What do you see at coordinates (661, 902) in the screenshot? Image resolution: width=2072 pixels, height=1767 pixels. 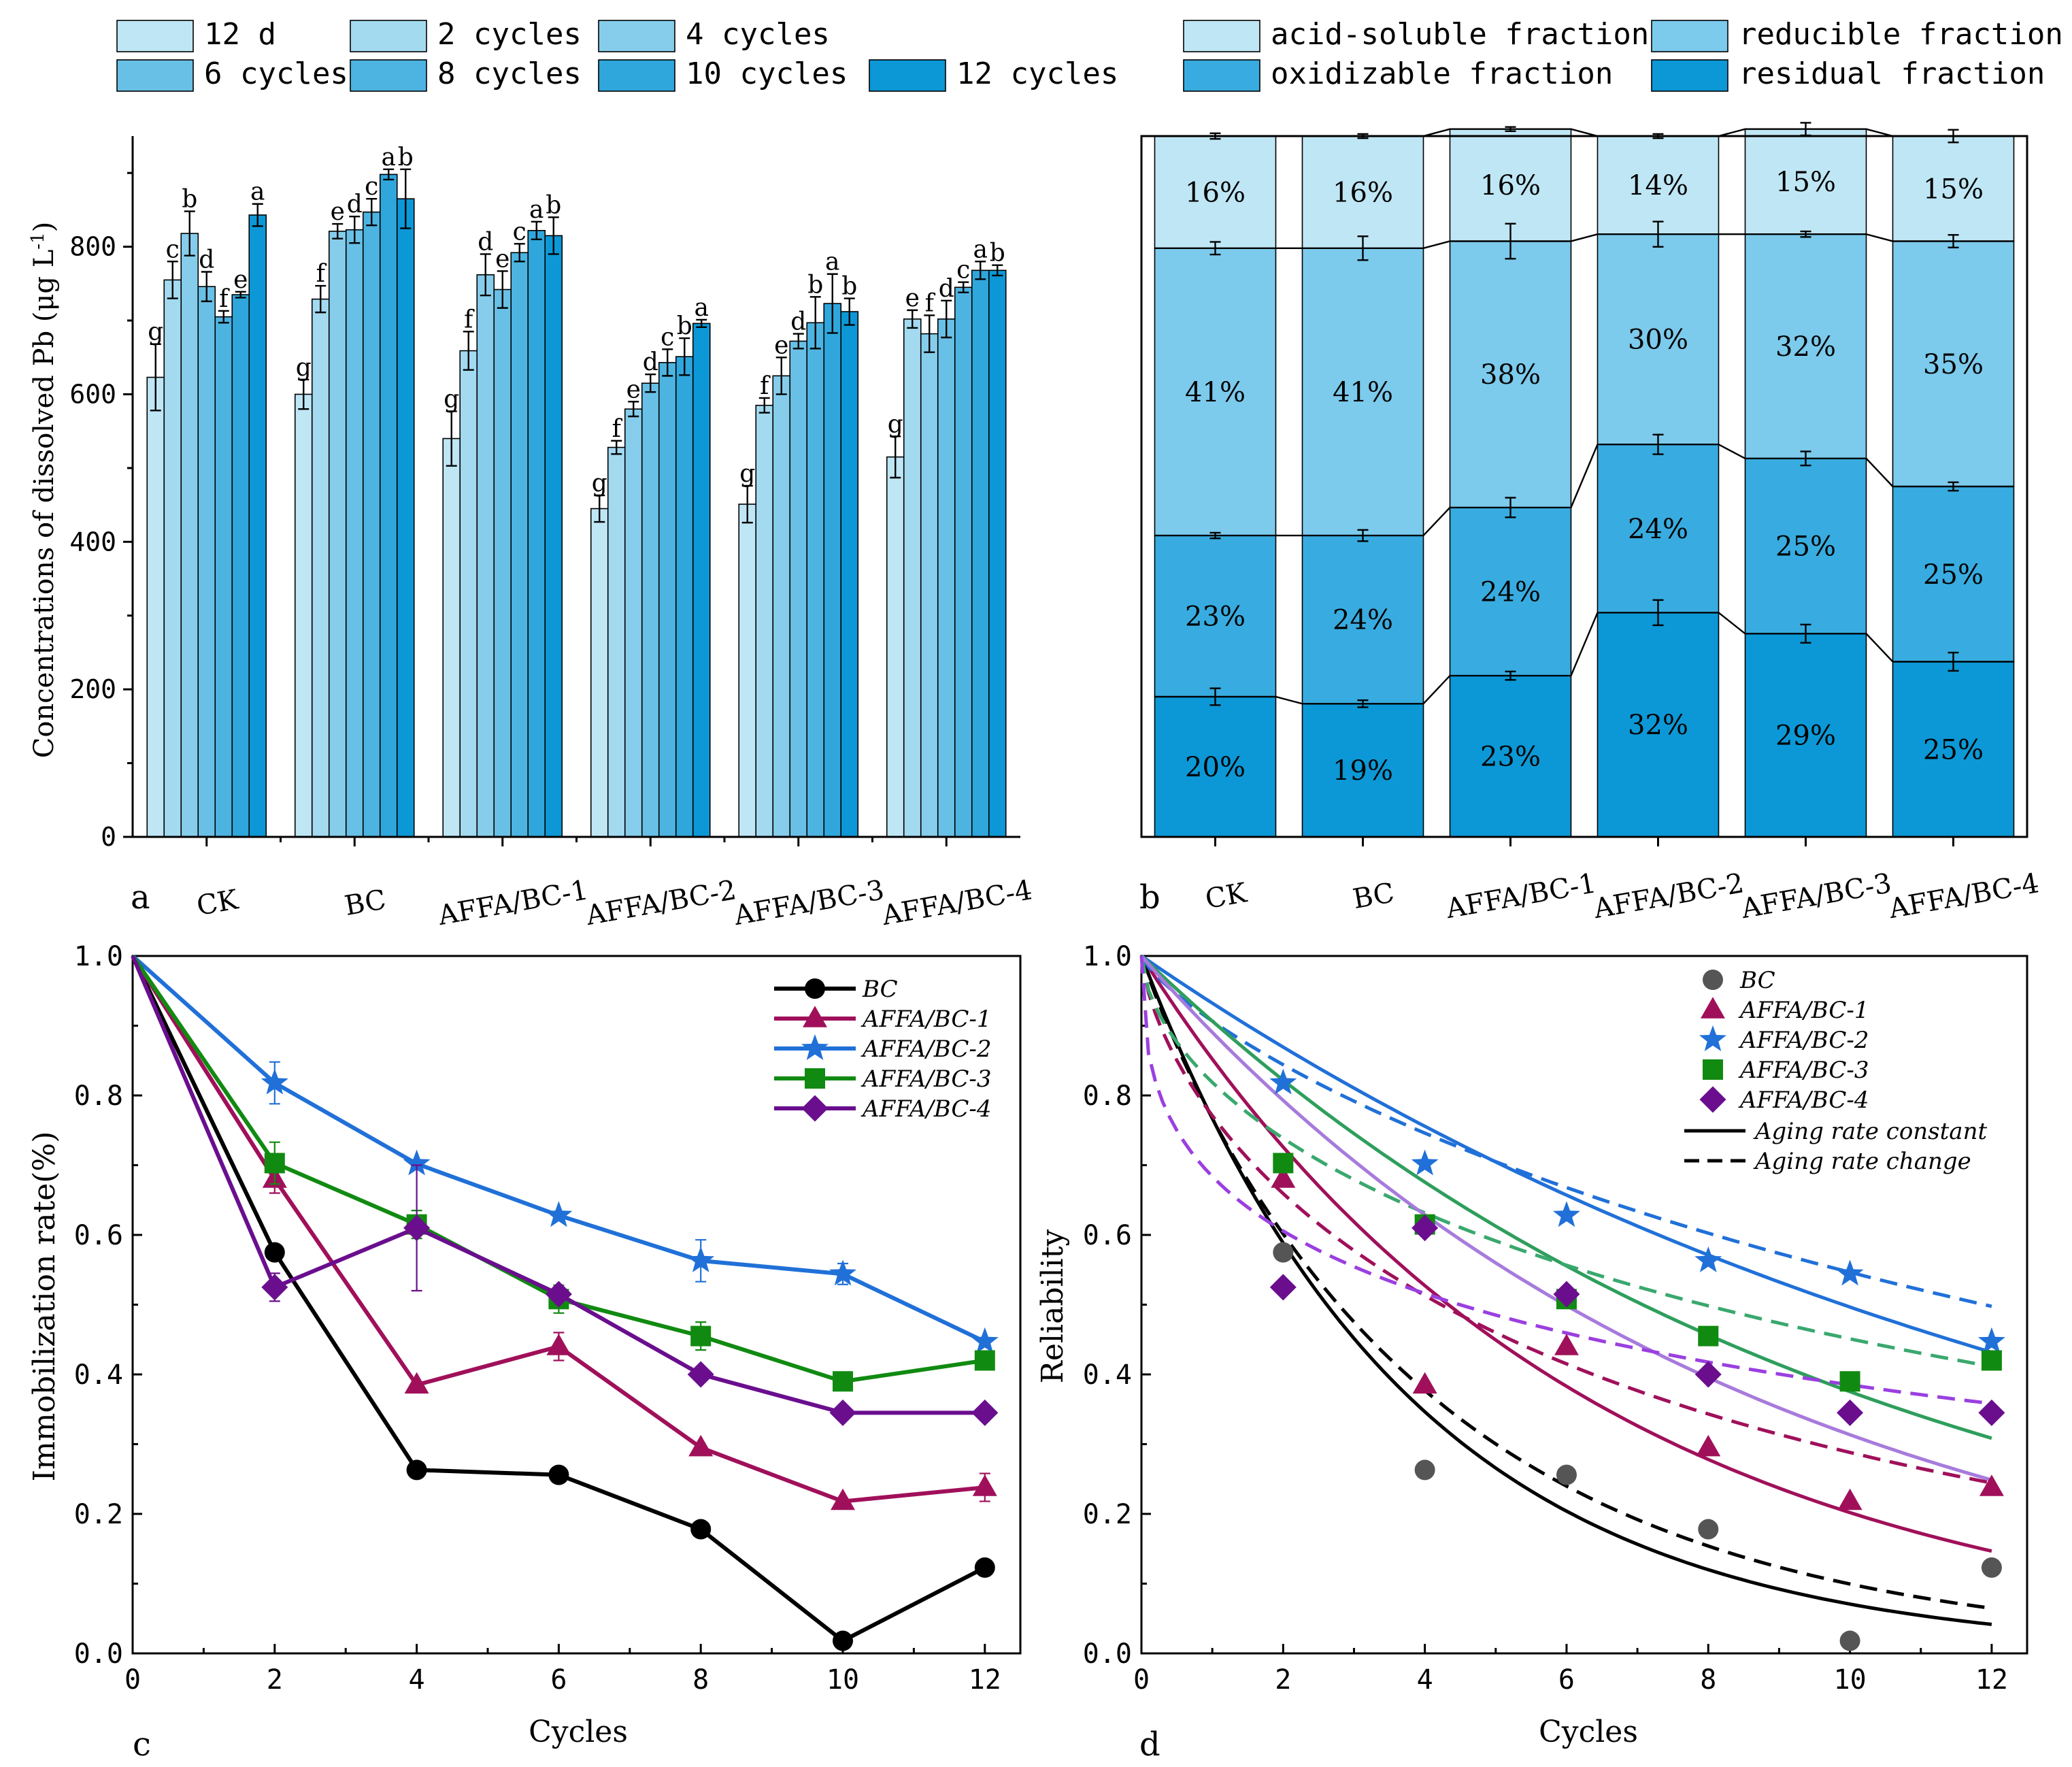 I see `x-tick-label: AFFA/BC-2` at bounding box center [661, 902].